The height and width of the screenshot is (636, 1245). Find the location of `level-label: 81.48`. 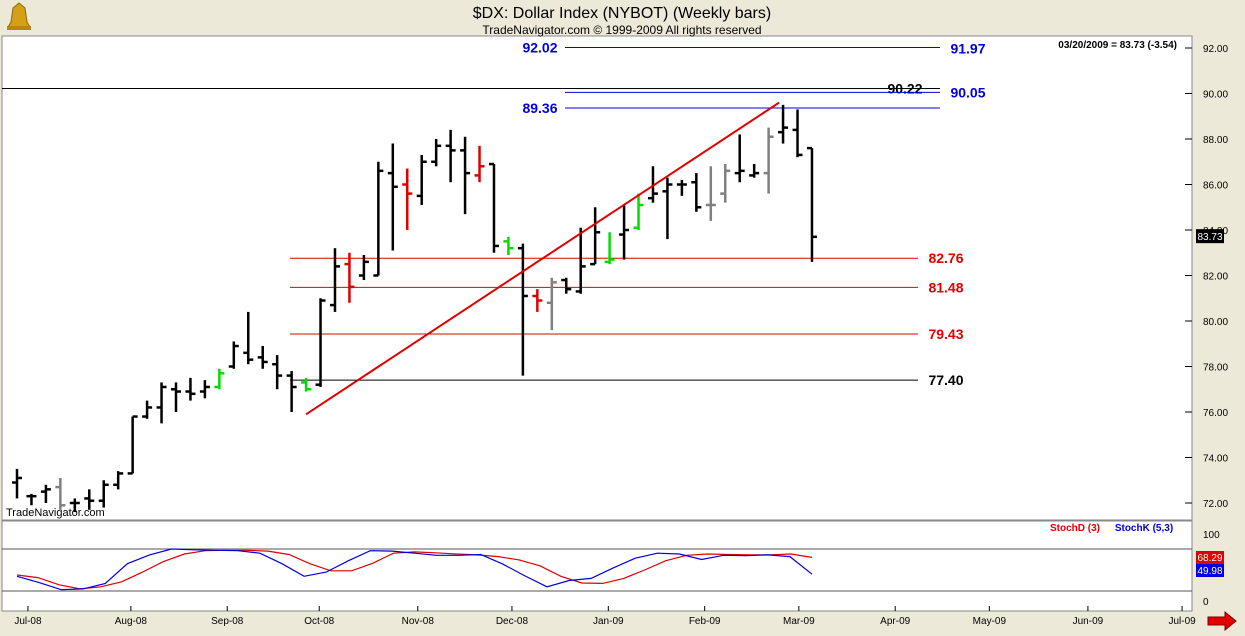

level-label: 81.48 is located at coordinates (945, 287).